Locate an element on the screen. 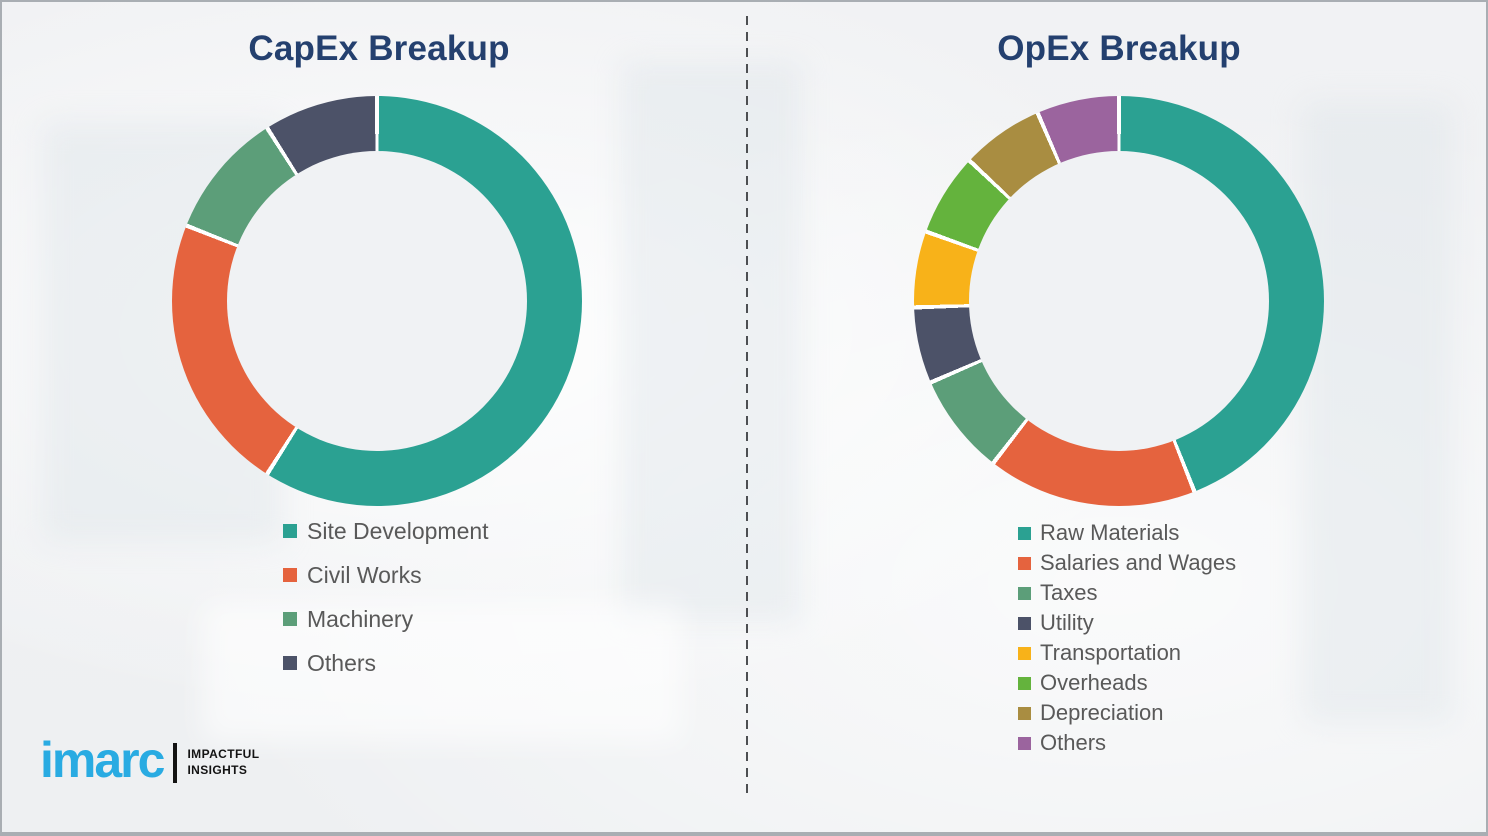 The height and width of the screenshot is (836, 1488). legend-item: Site Development is located at coordinates (386, 531).